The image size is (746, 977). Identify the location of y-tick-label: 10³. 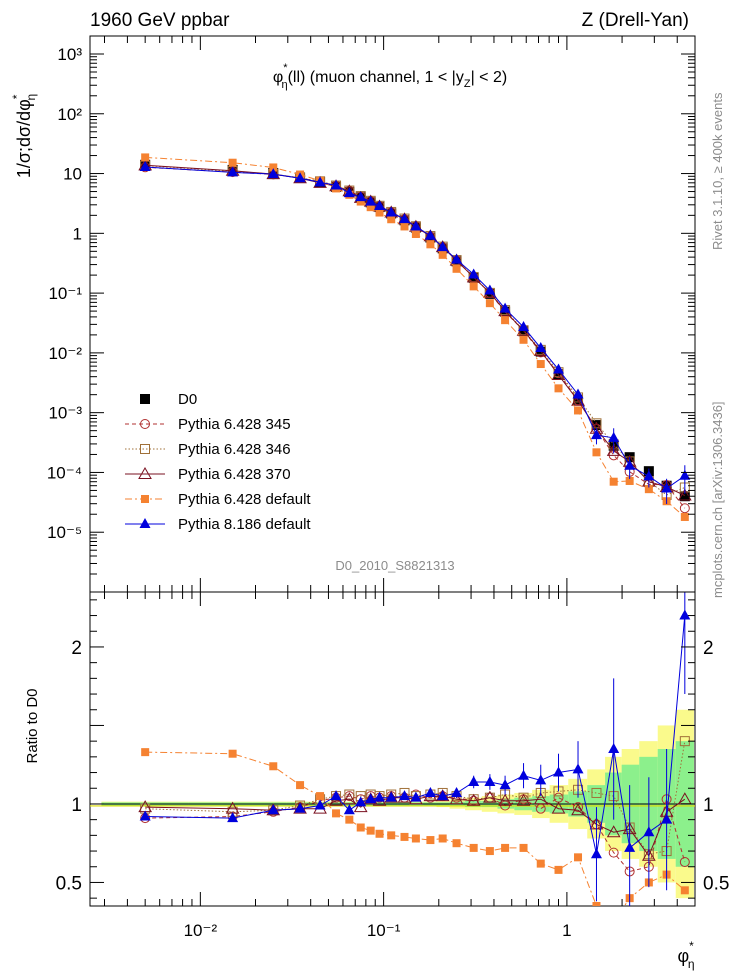
(69, 54).